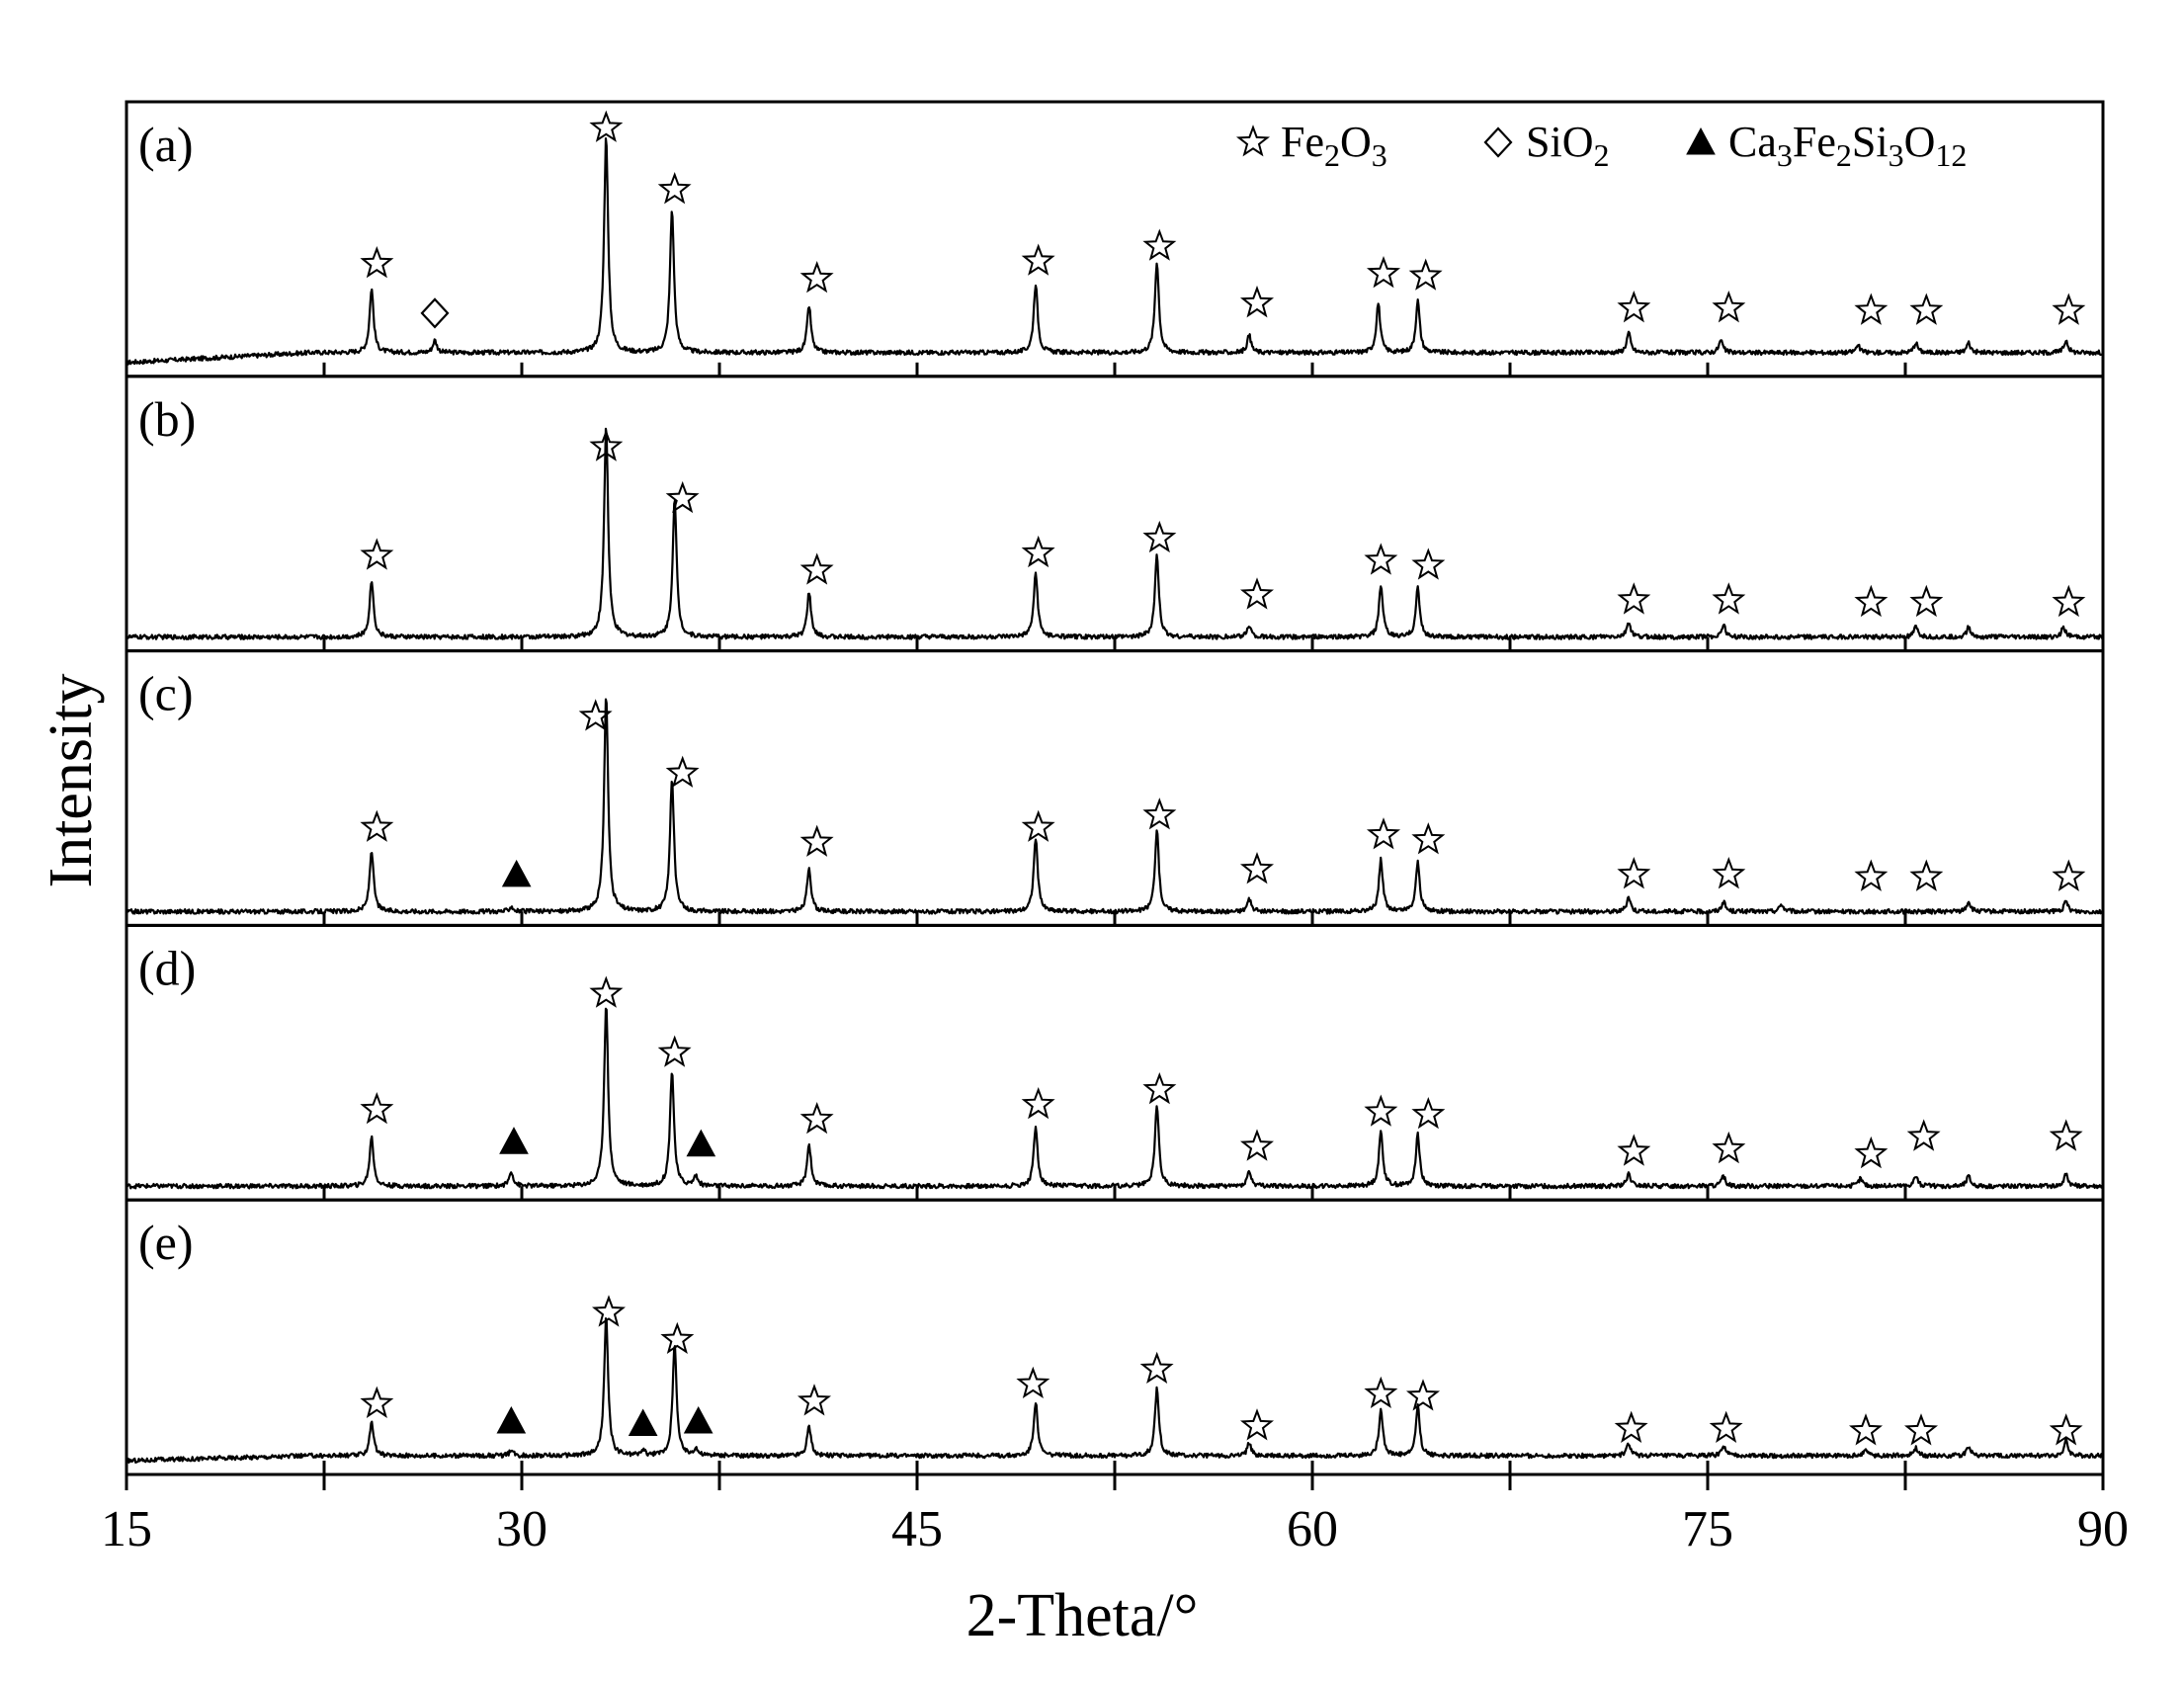 Image resolution: width=2184 pixels, height=1683 pixels. Describe the element at coordinates (1559, 142) in the screenshot. I see `legend-text-part: SiO` at that location.